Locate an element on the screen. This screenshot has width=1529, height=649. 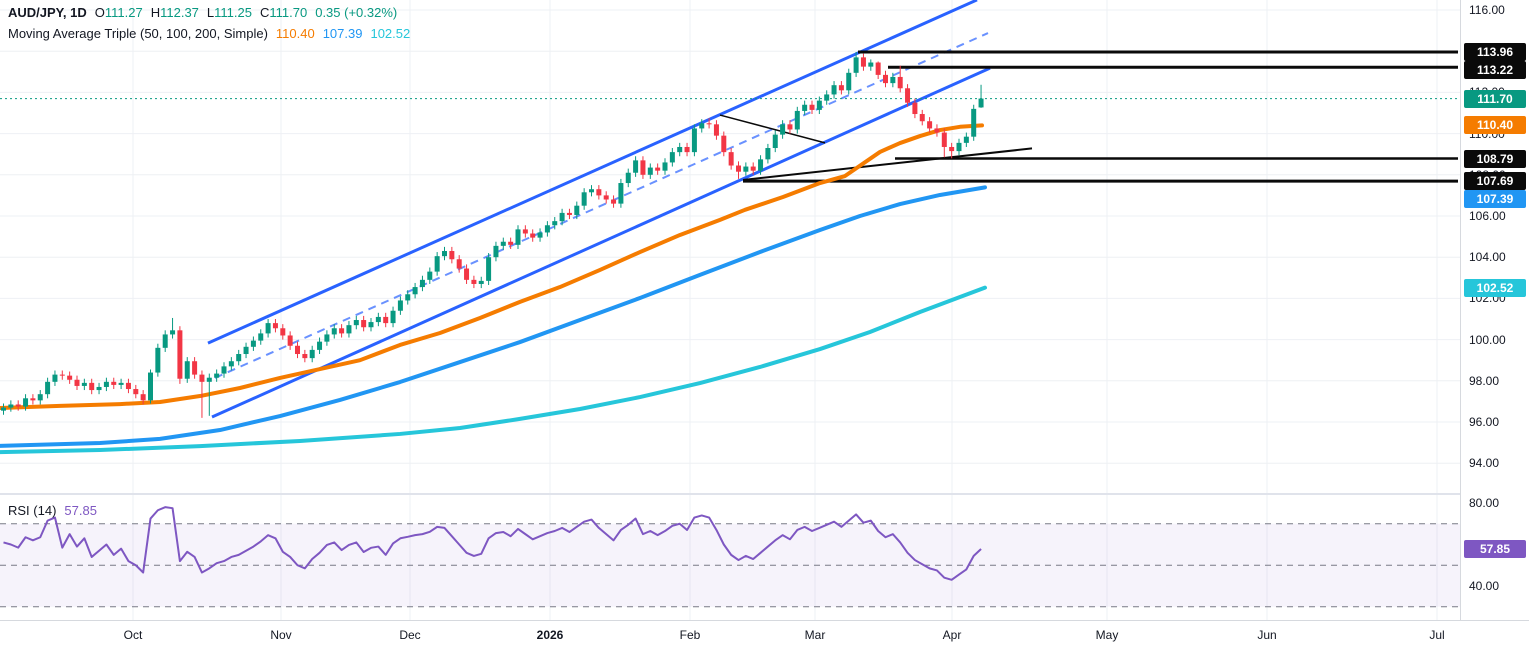
time-label-Mar: Mar is located at coordinates (815, 635).